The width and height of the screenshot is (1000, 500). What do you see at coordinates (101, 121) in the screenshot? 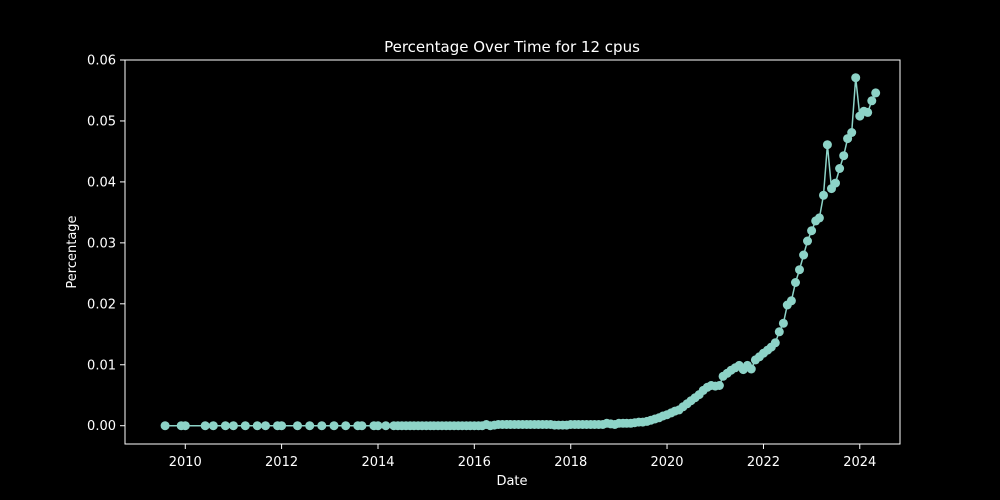
I see `y-tick-label: 0.05` at bounding box center [101, 121].